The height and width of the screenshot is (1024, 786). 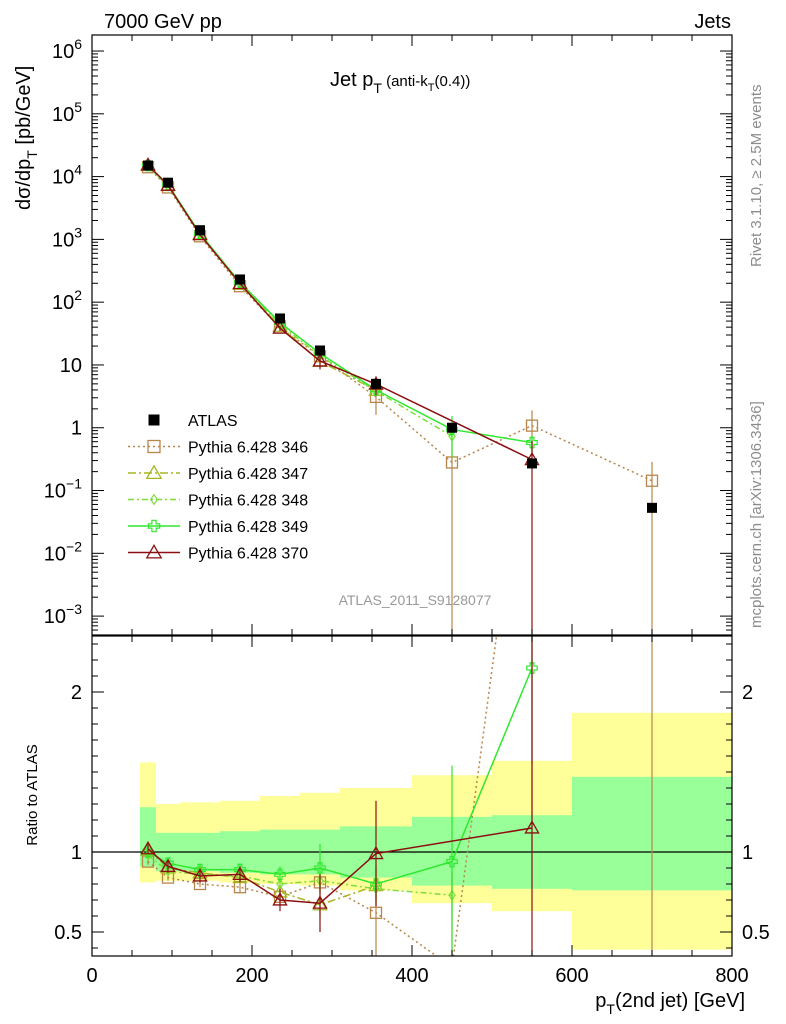 What do you see at coordinates (76, 429) in the screenshot?
I see `y-tick-label: 1` at bounding box center [76, 429].